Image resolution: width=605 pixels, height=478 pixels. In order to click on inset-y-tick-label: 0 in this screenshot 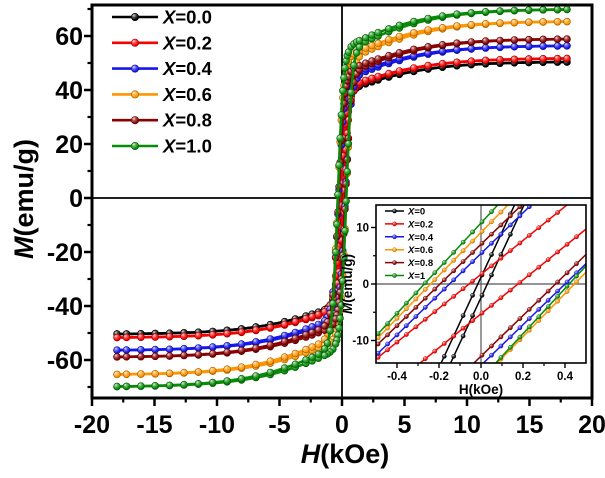, I will do `click(366, 285)`.